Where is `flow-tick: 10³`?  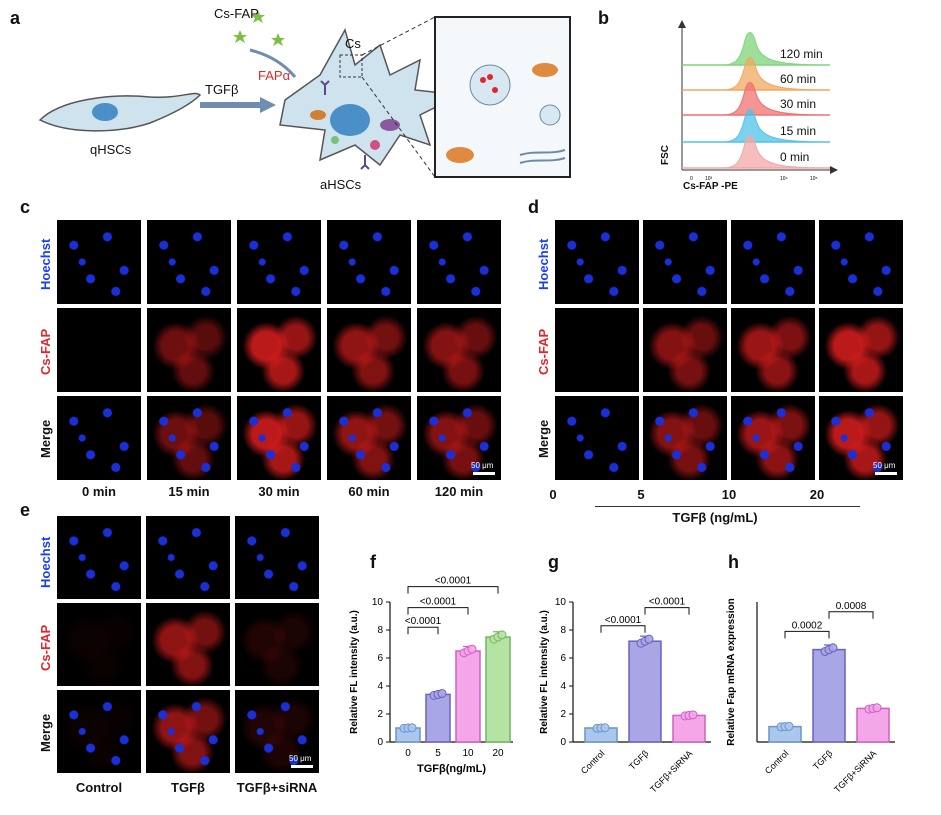
flow-tick: 10³ is located at coordinates (709, 179).